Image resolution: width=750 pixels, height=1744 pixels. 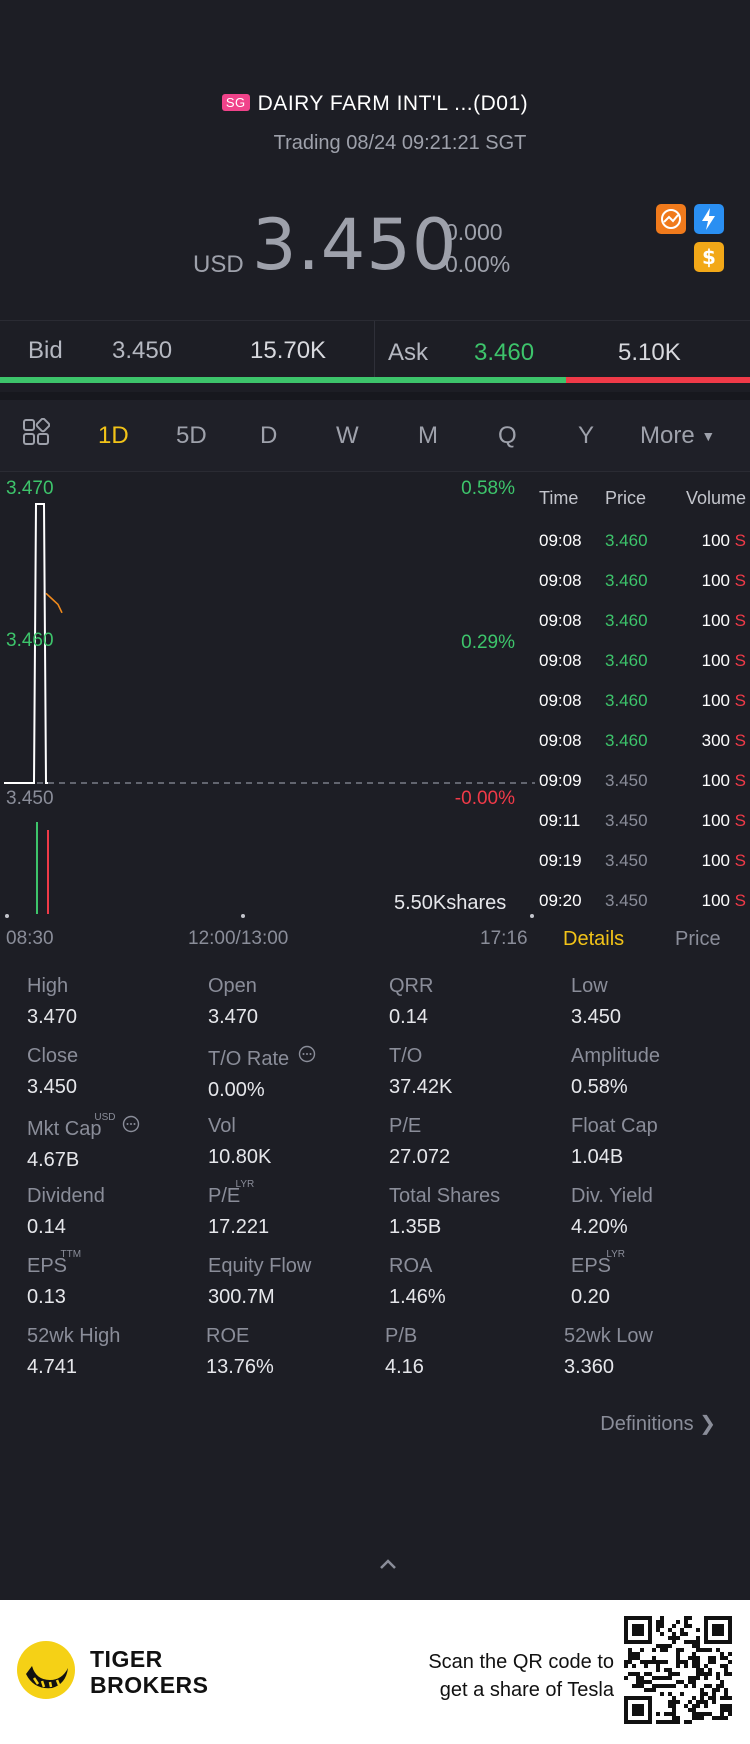 What do you see at coordinates (698, 939) in the screenshot?
I see `subtab-price: Price` at bounding box center [698, 939].